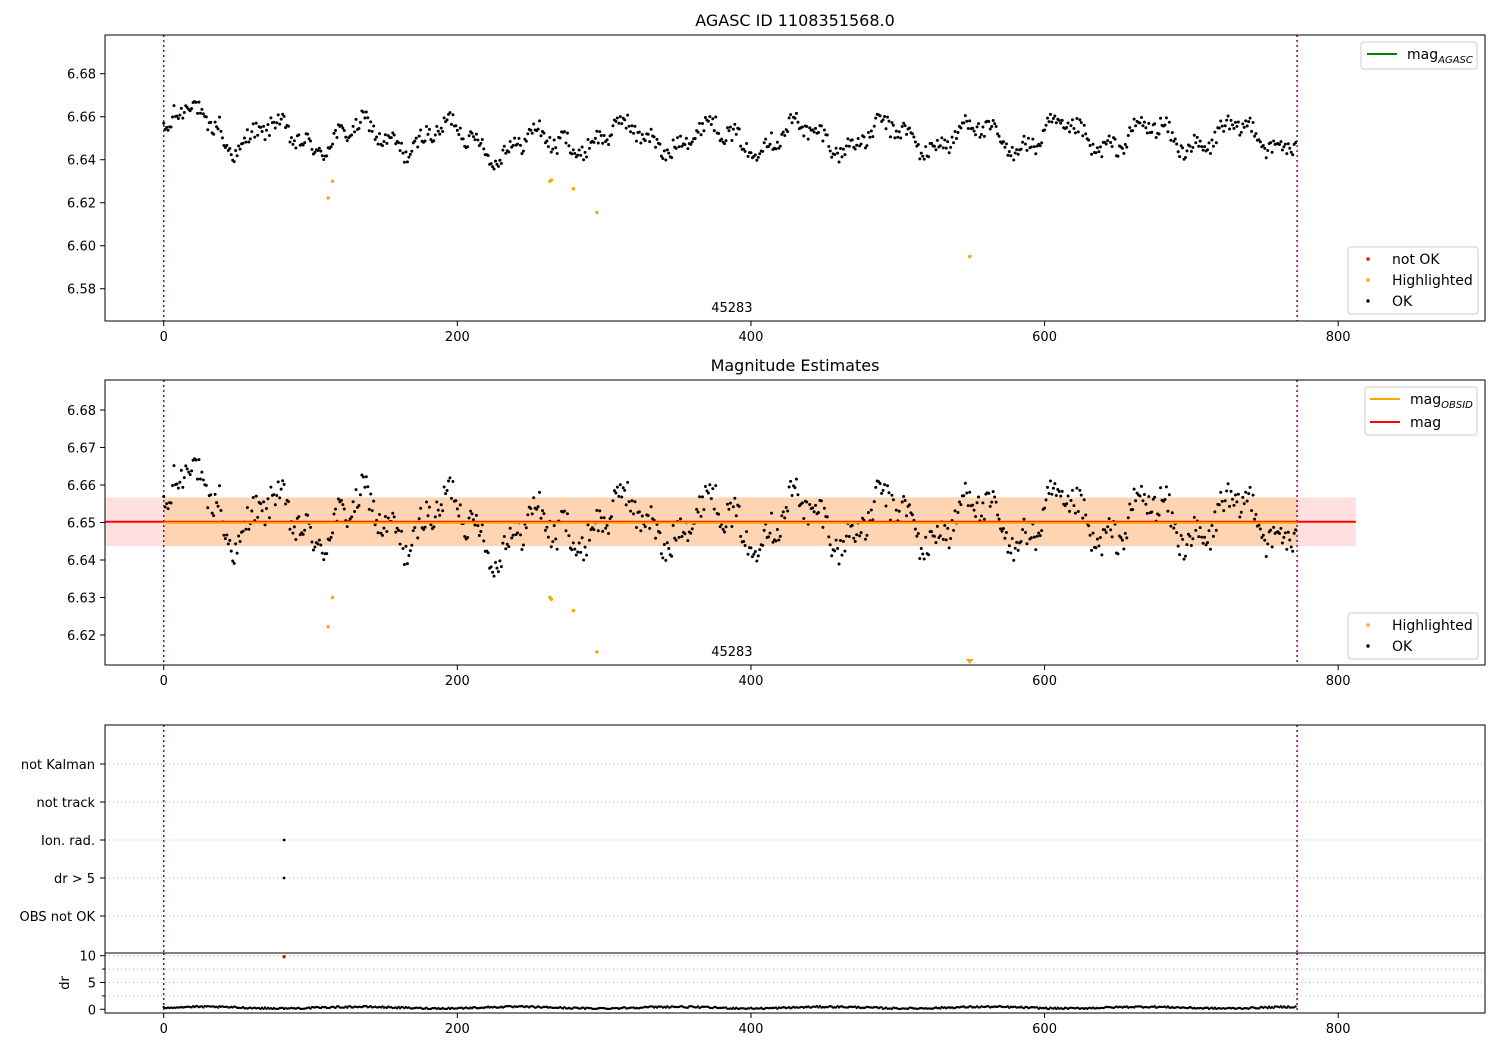 Image resolution: width=1500 pixels, height=1050 pixels. I want to click on flag-category-label: not track, so click(65, 803).